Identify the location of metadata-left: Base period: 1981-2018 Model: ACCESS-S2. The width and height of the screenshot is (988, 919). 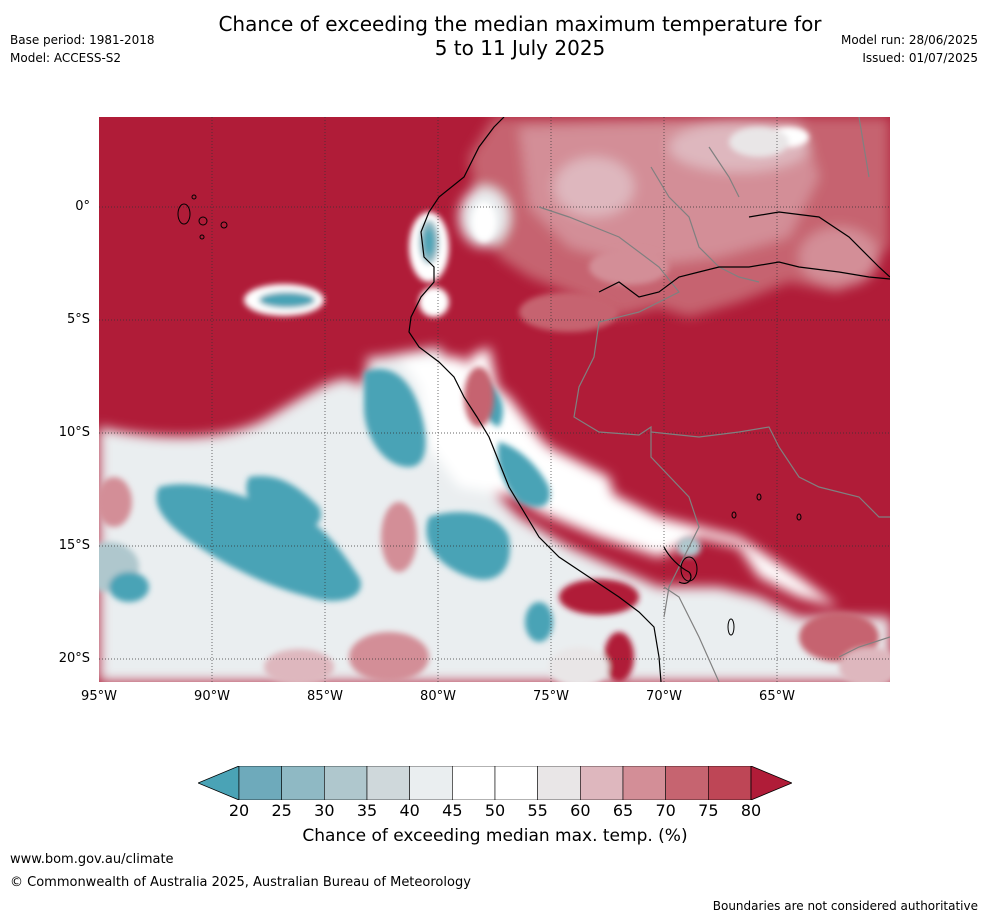
(82, 49).